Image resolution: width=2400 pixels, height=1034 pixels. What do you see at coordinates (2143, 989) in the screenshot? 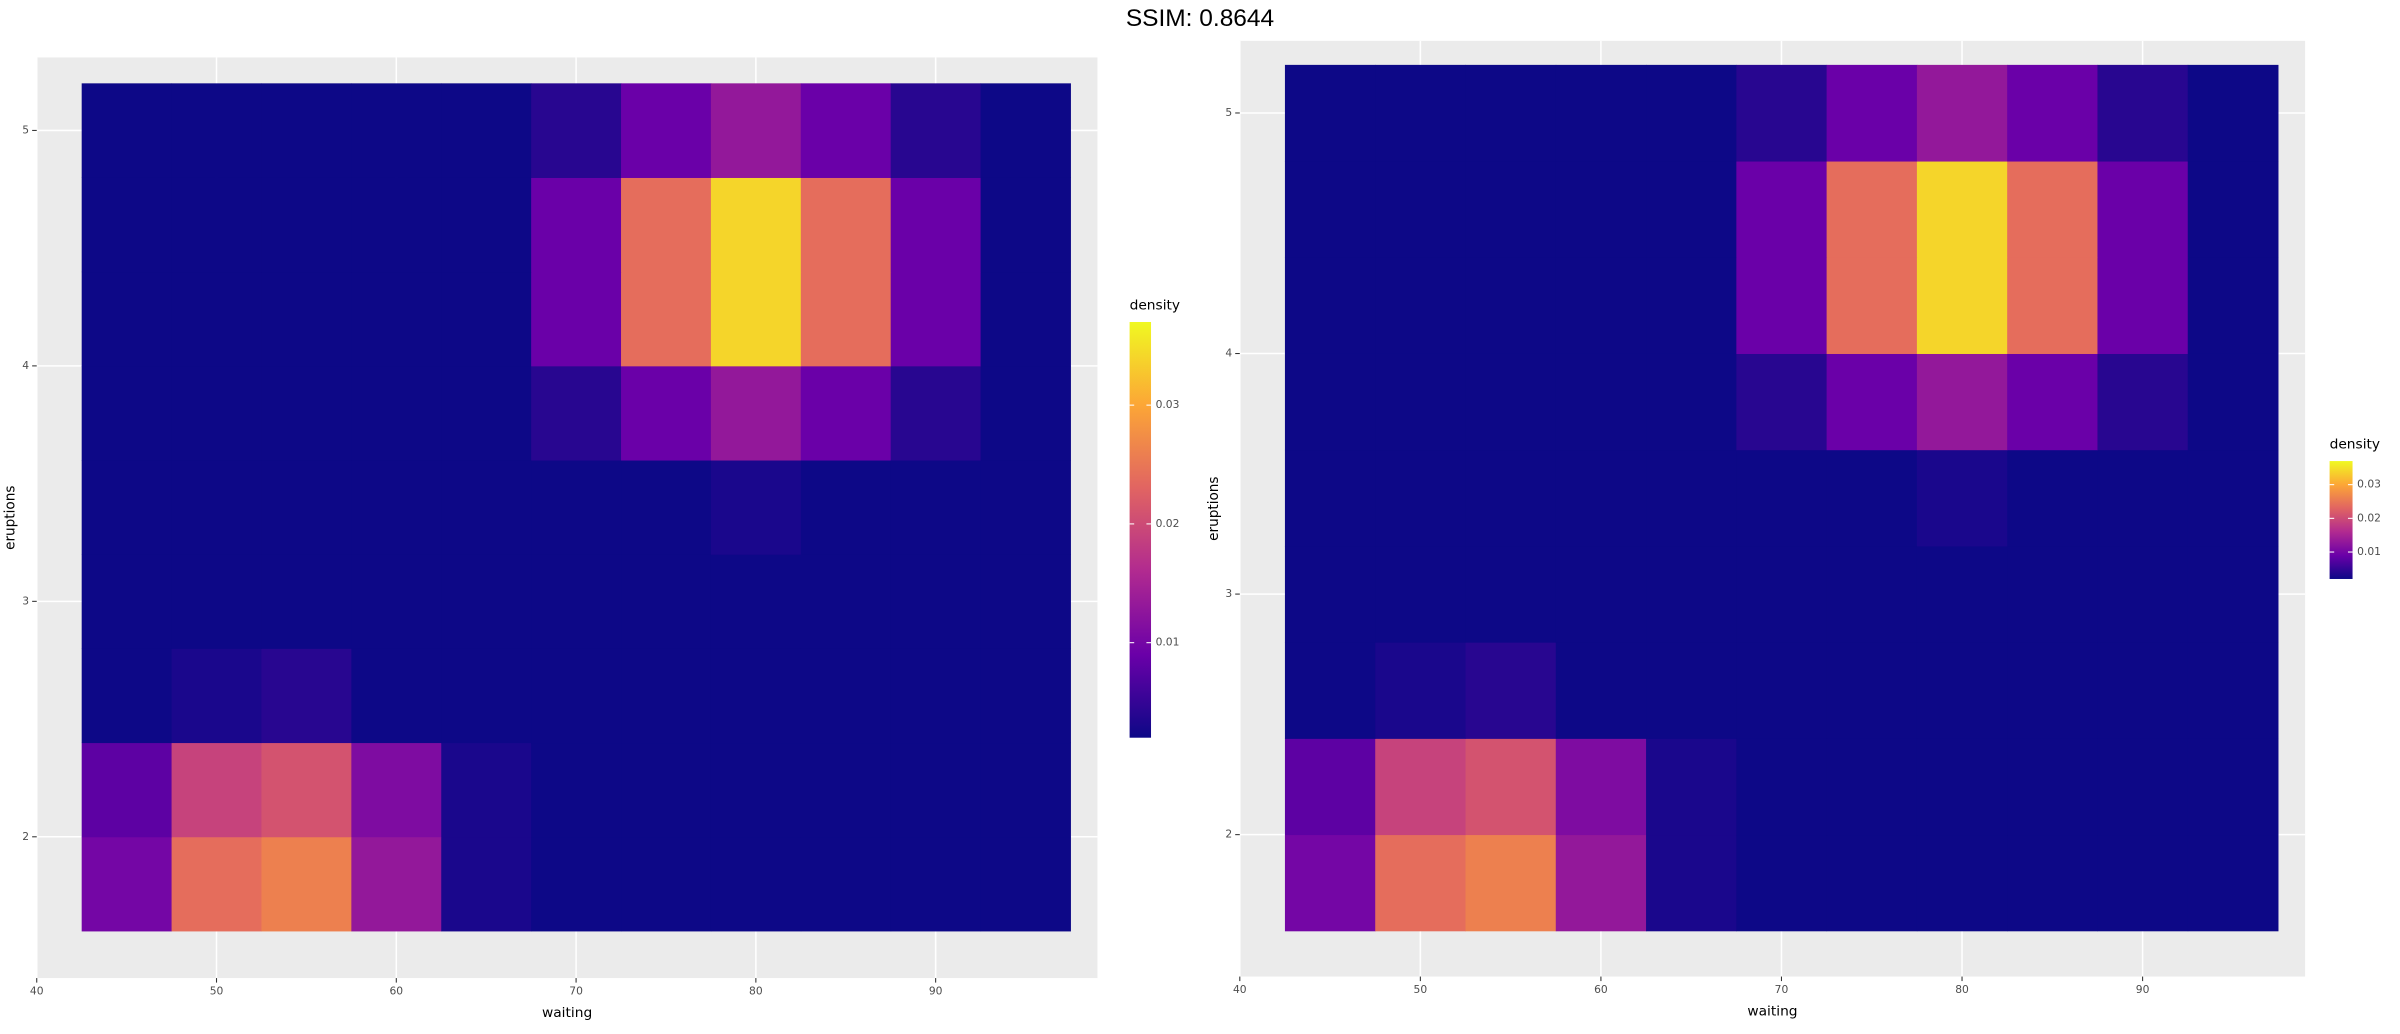
I see `x-tick-label: 90` at bounding box center [2143, 989].